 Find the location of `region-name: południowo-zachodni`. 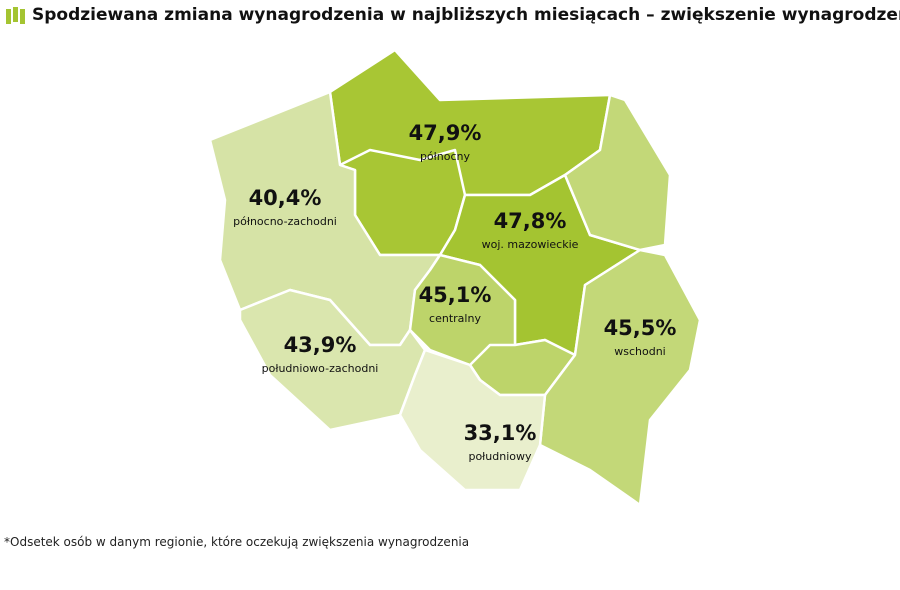

region-name: południowo-zachodni is located at coordinates (320, 368).